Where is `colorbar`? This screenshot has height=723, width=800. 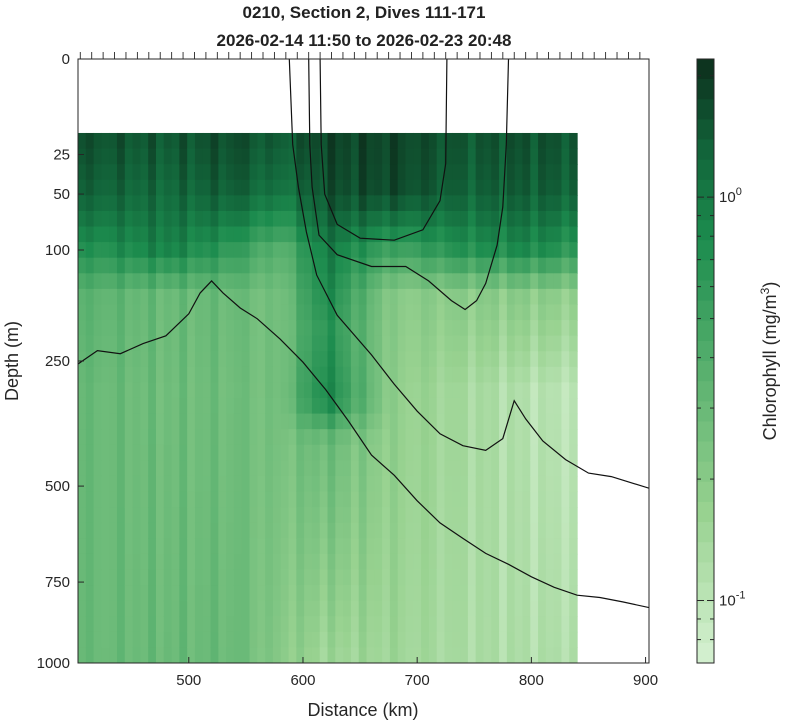
colorbar is located at coordinates (705, 361).